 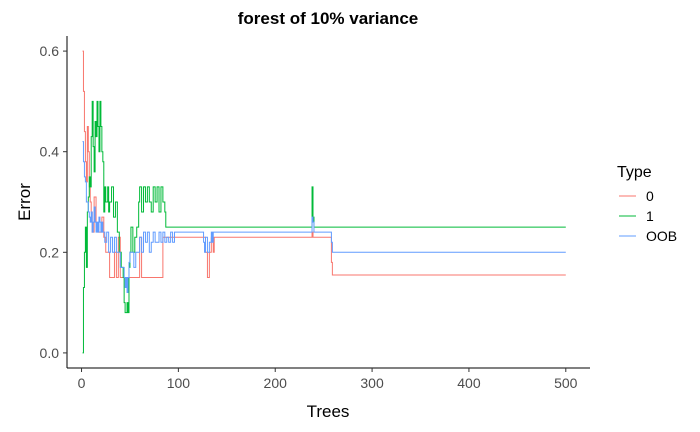 I want to click on x-tick-label: 100, so click(x=179, y=383).